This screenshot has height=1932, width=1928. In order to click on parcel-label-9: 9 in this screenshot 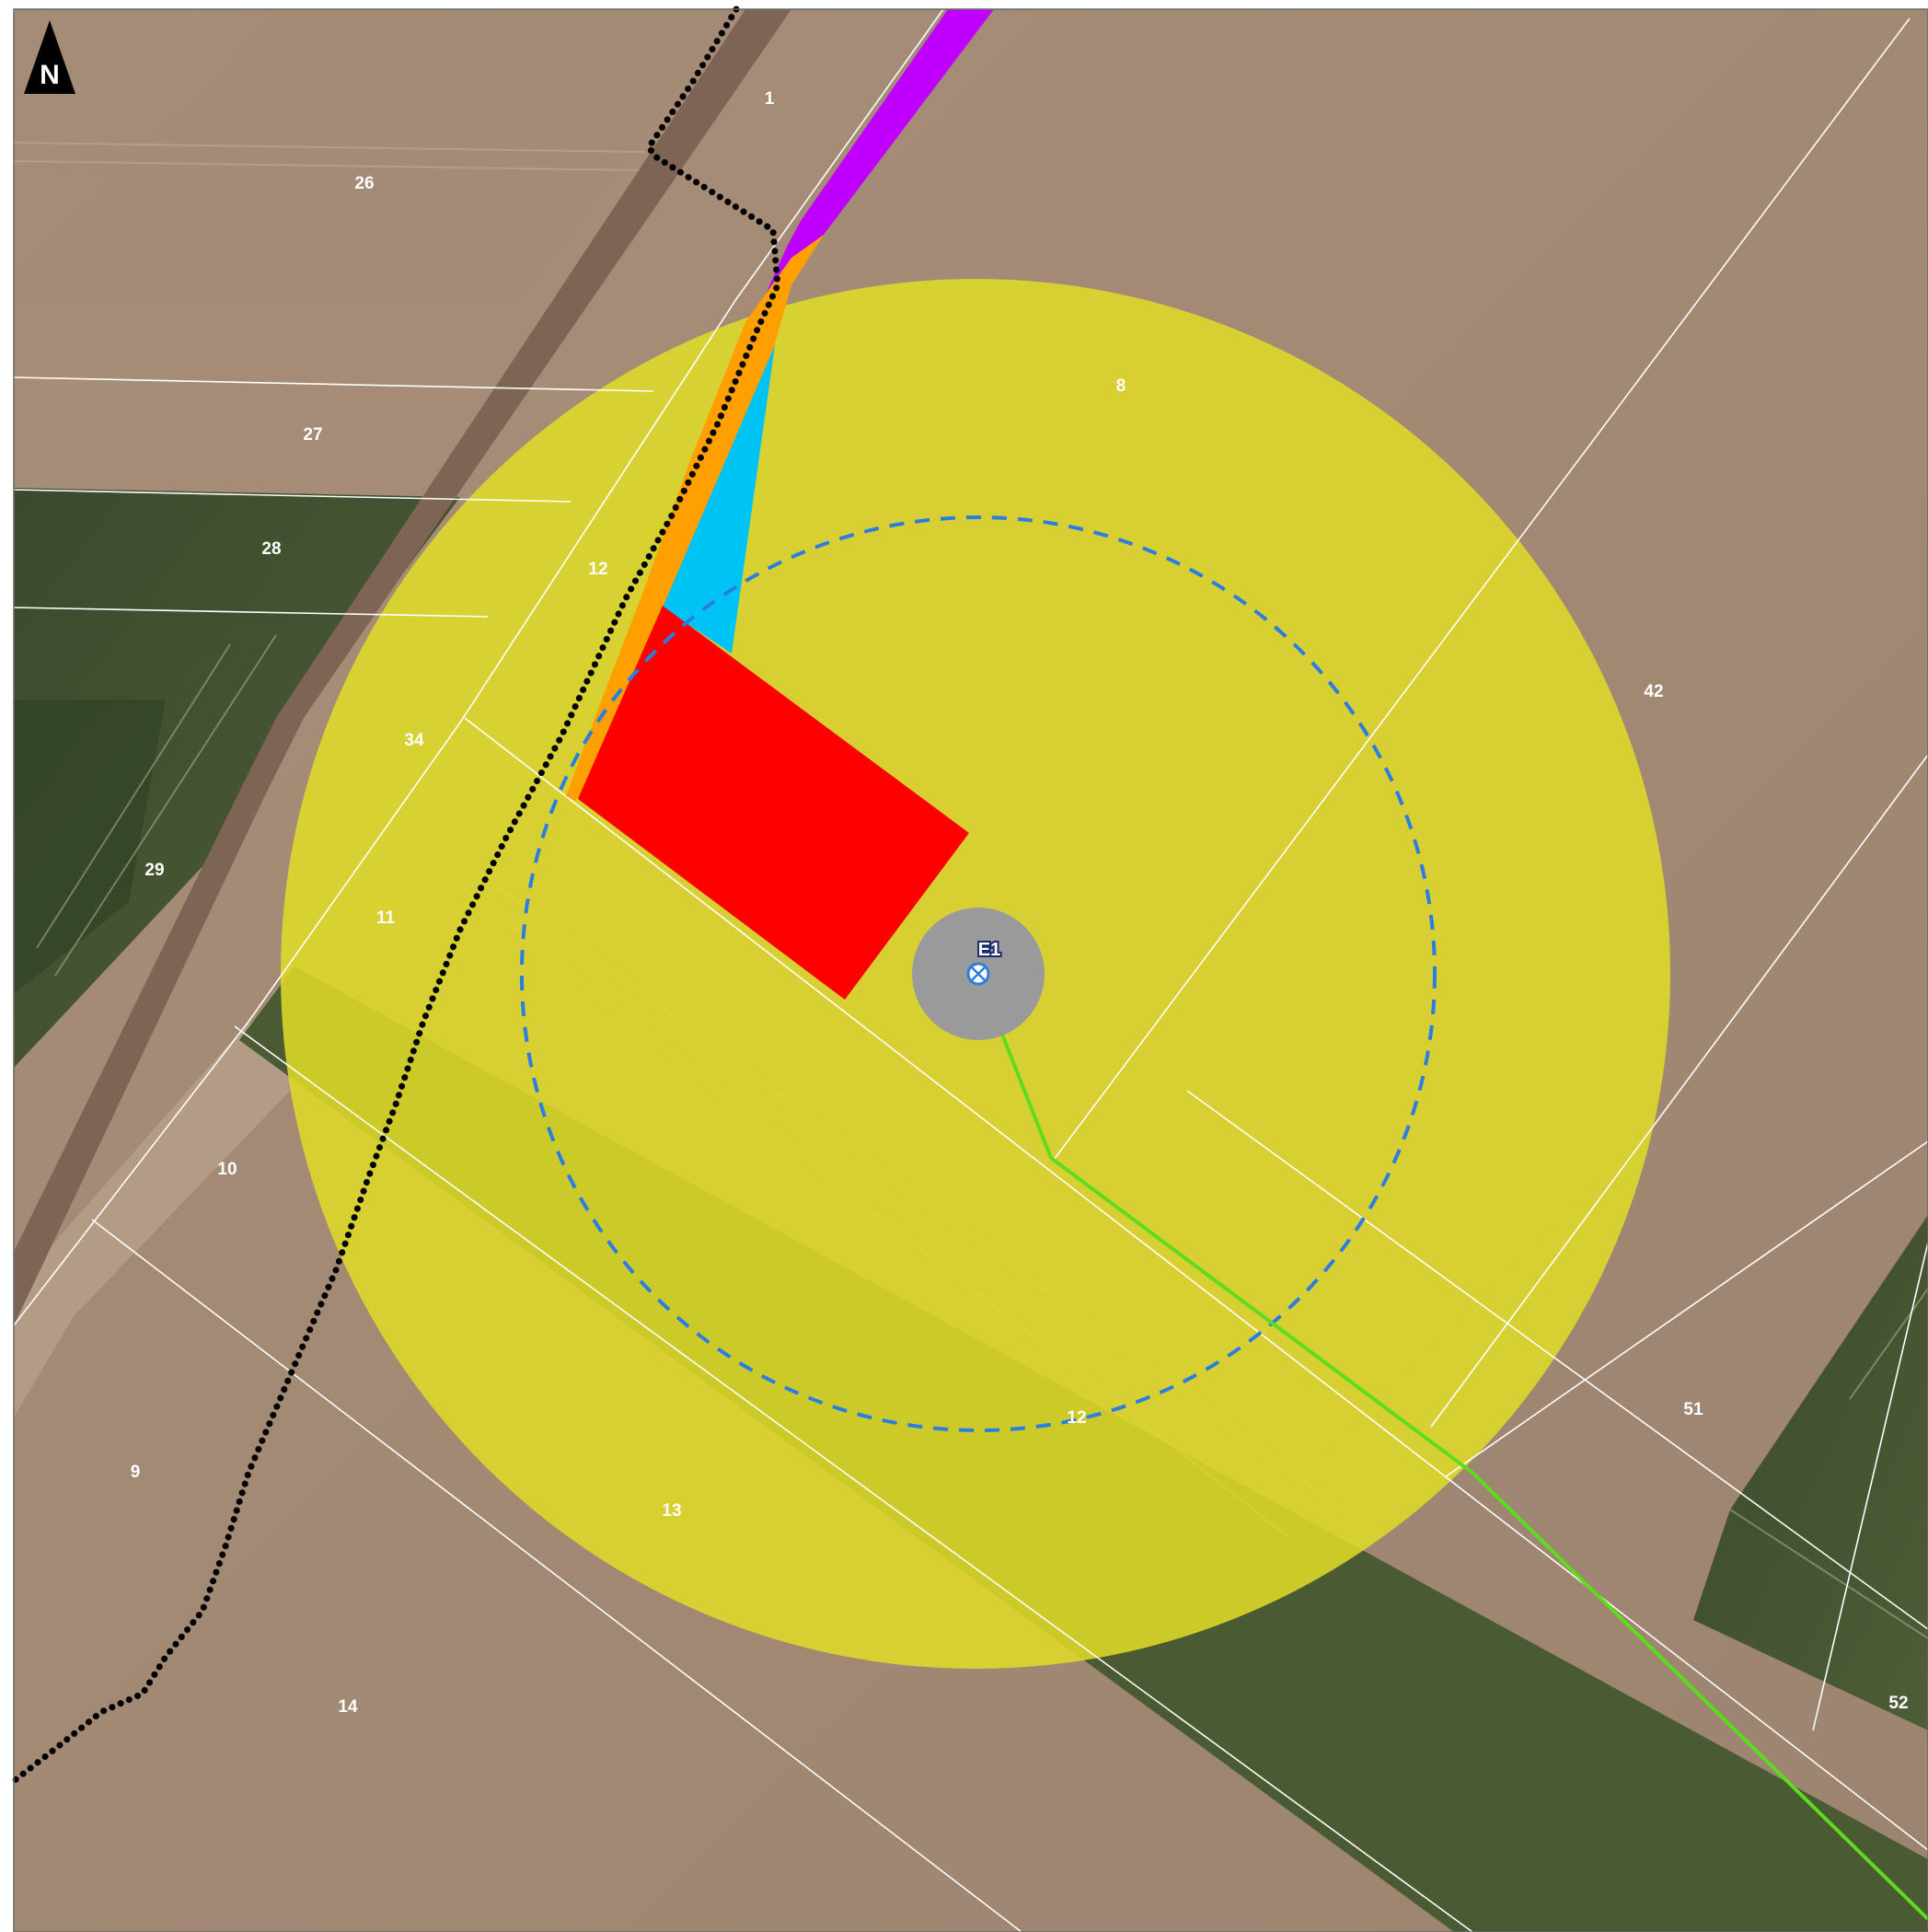, I will do `click(136, 1472)`.